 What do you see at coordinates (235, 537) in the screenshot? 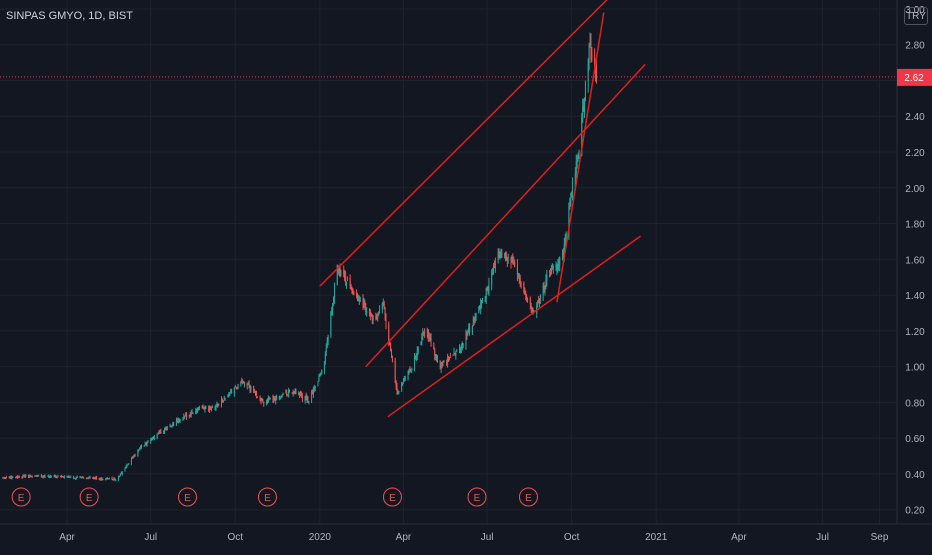
I see `x-tick-label: Oct` at bounding box center [235, 537].